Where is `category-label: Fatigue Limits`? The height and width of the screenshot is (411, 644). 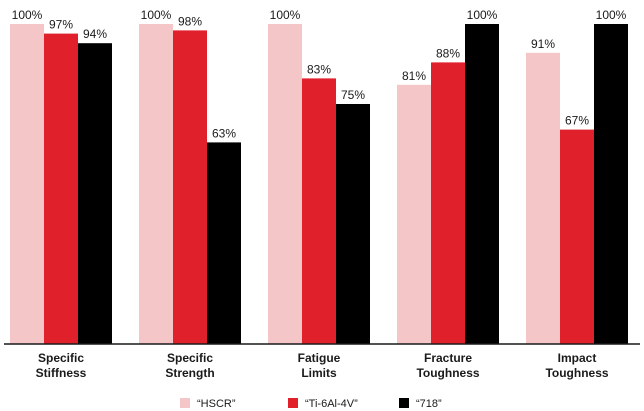 category-label: Fatigue Limits is located at coordinates (319, 365).